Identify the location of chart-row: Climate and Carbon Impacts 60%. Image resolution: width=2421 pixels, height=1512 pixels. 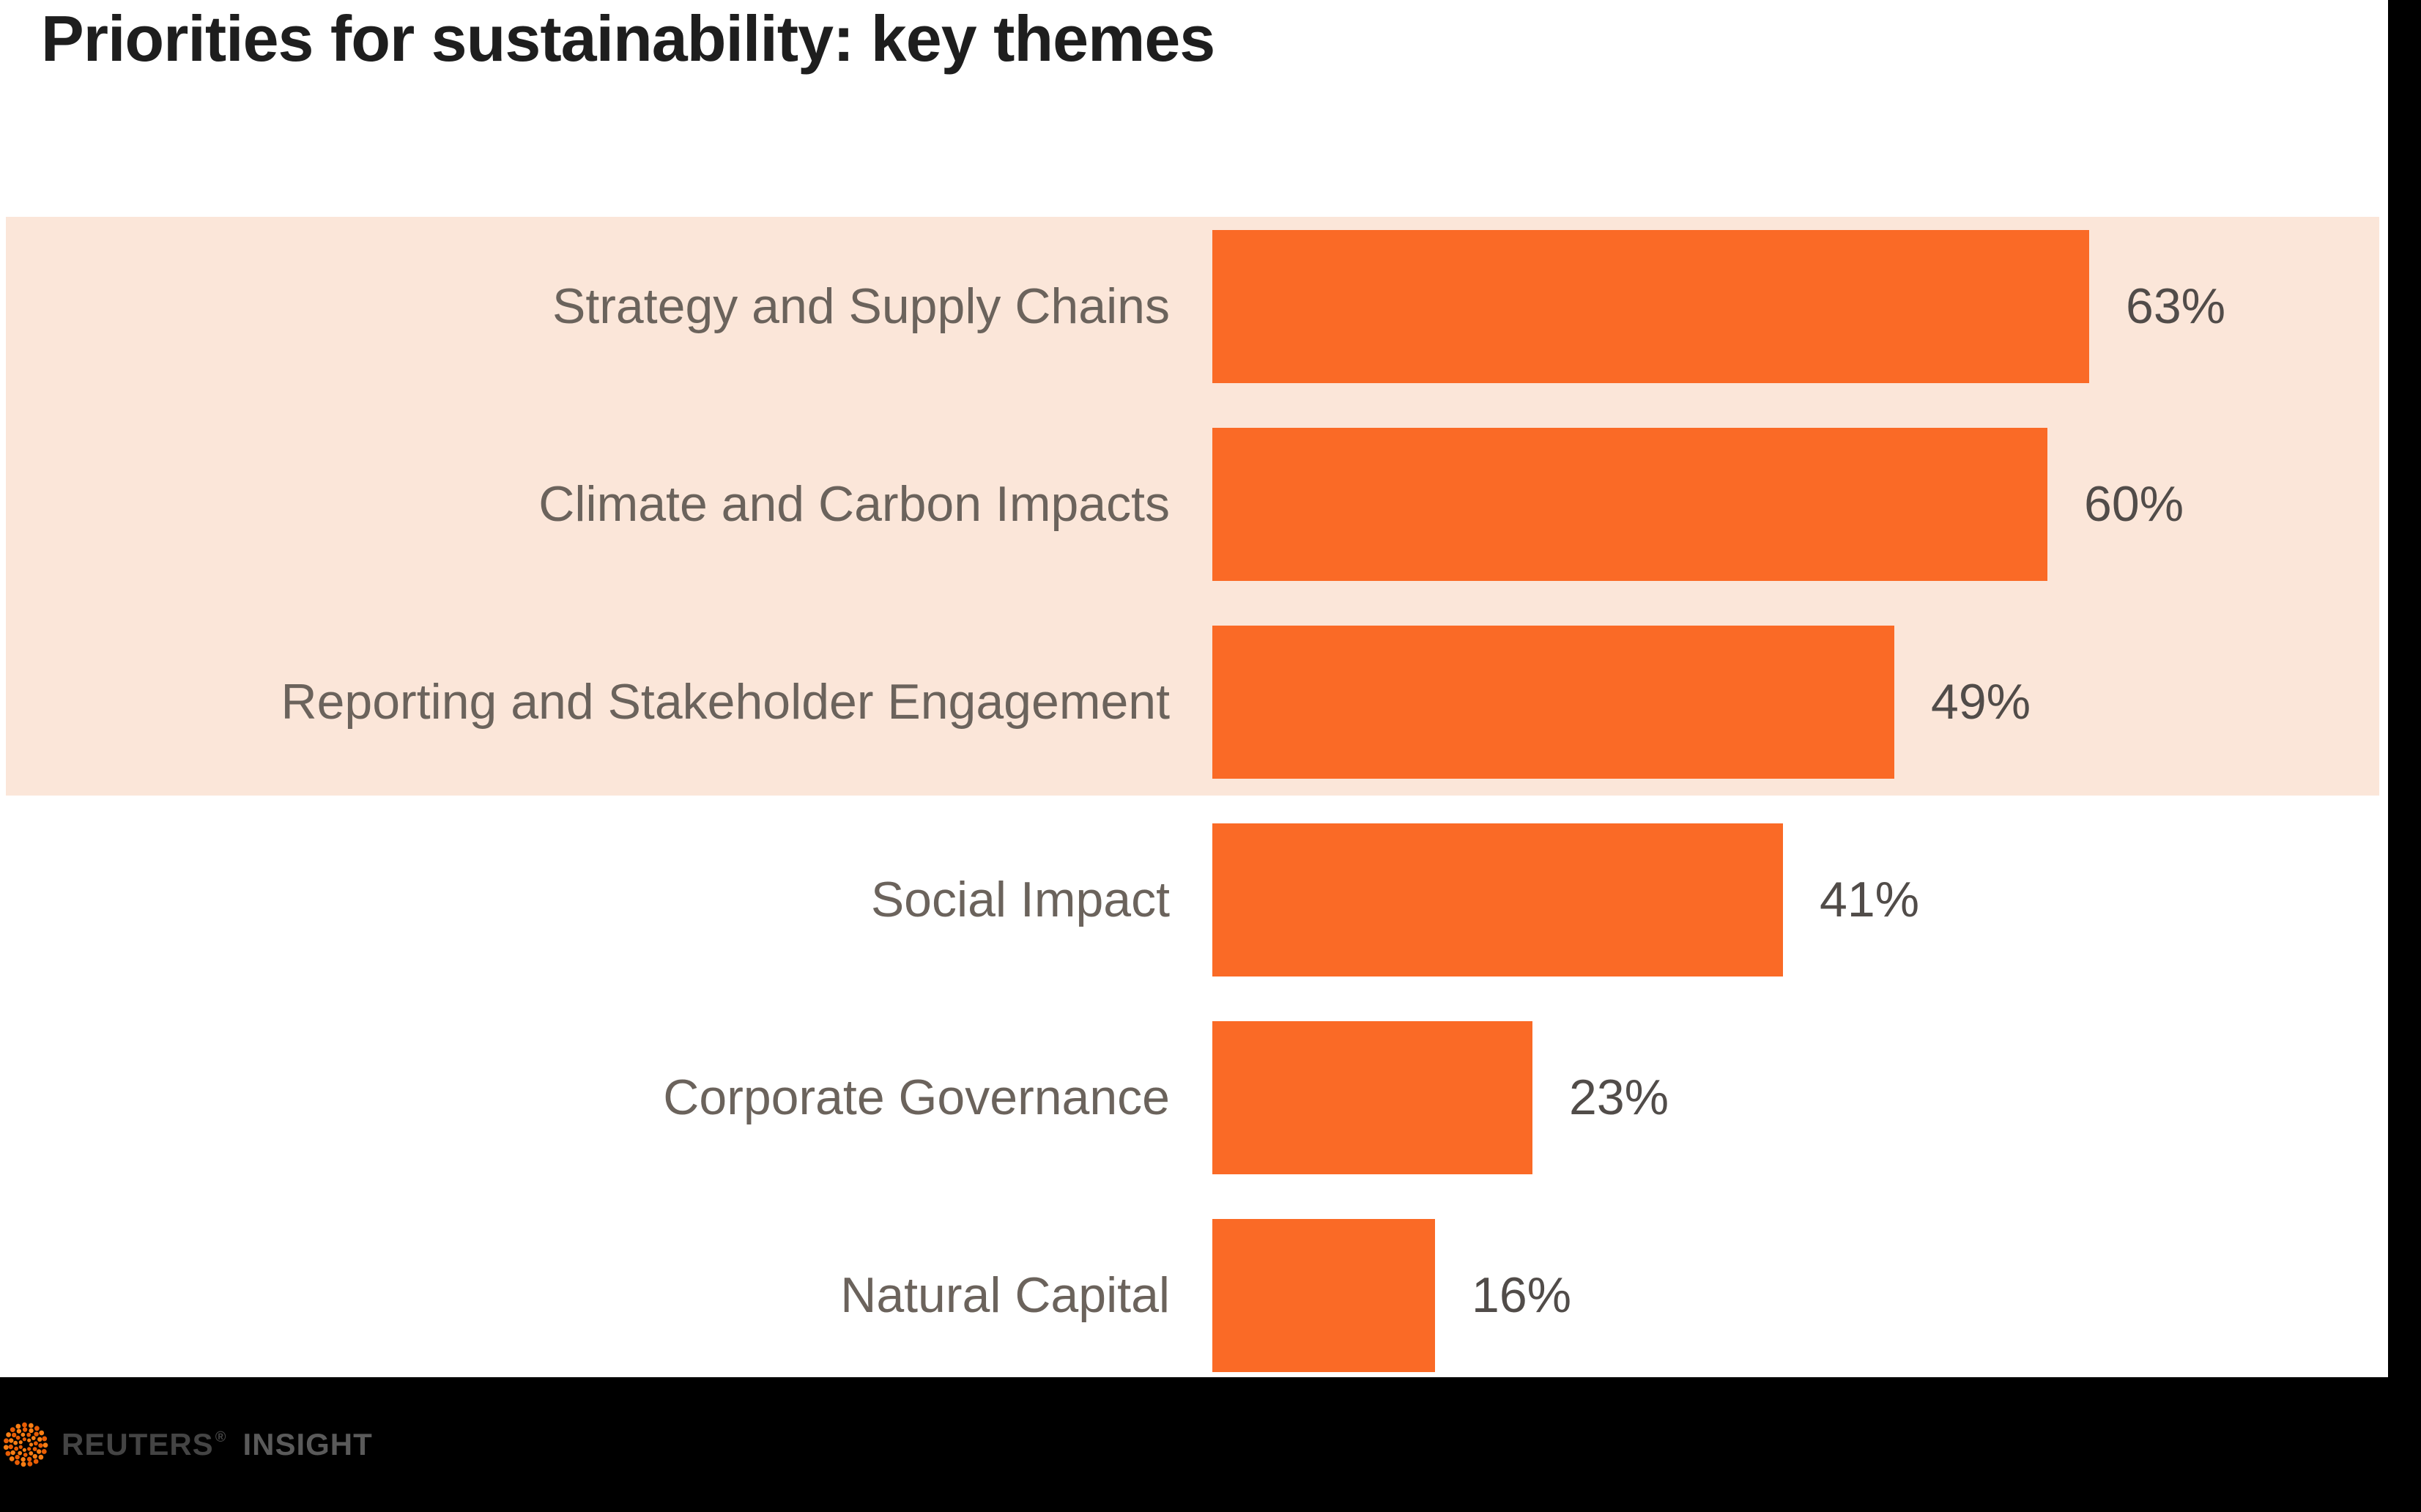
(1194, 504).